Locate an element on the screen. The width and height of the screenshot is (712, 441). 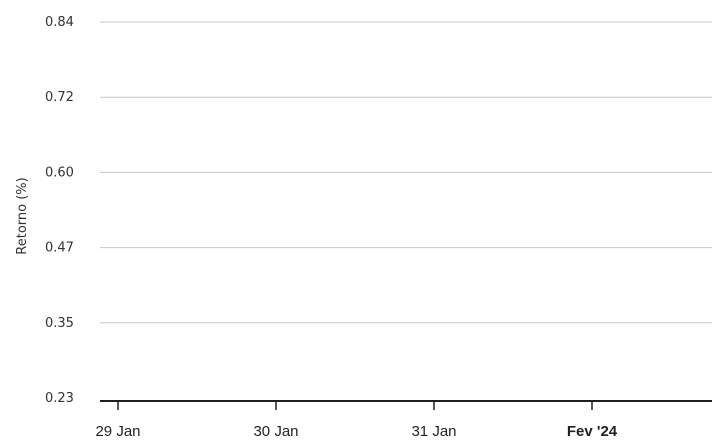
y-tick-label: 0.72 is located at coordinates (59, 97).